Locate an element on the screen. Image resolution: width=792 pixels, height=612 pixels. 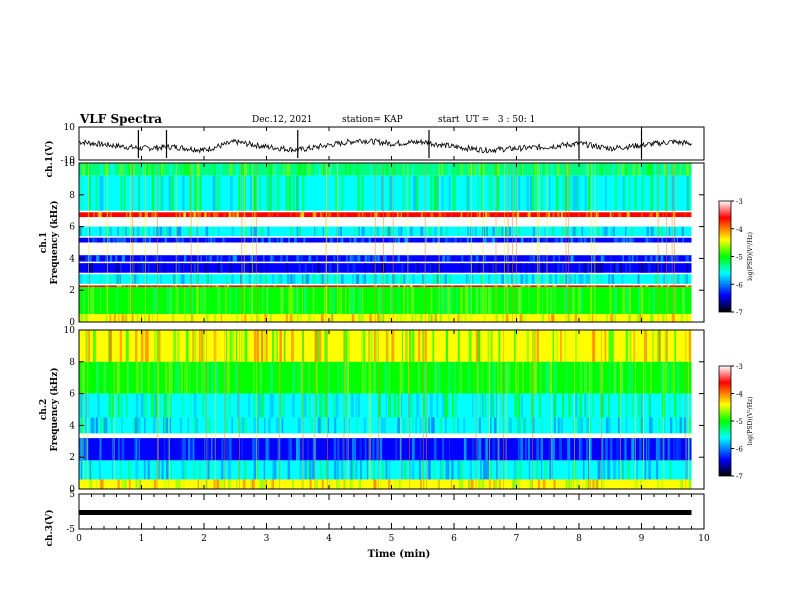
spectrogram-ytick-label: 8 is located at coordinates (72, 196).